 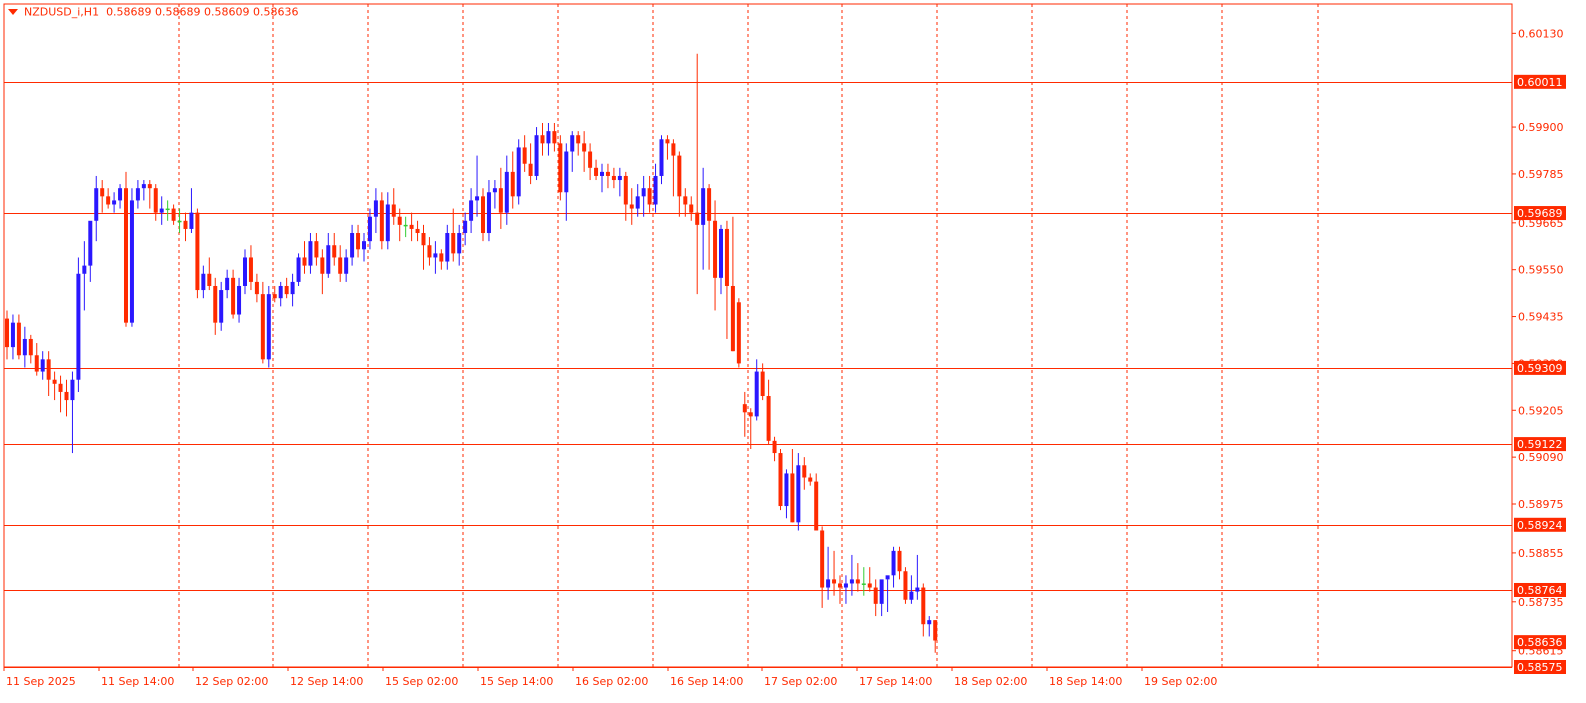 I want to click on price-level-badge: 0.58636, so click(x=1540, y=642).